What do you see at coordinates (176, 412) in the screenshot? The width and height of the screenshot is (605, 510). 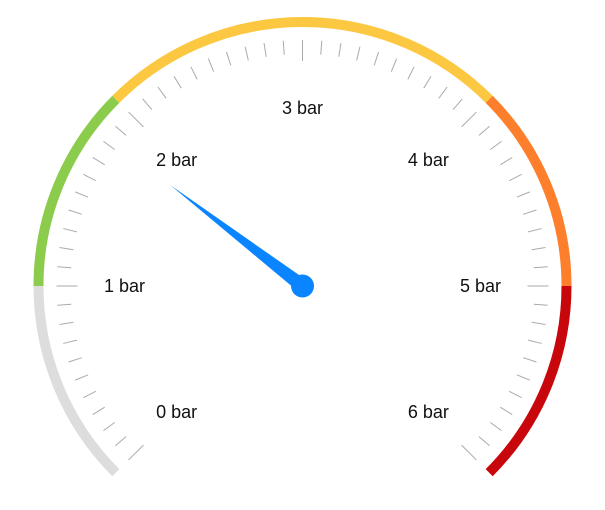 I see `scale-label-0: 0 bar` at bounding box center [176, 412].